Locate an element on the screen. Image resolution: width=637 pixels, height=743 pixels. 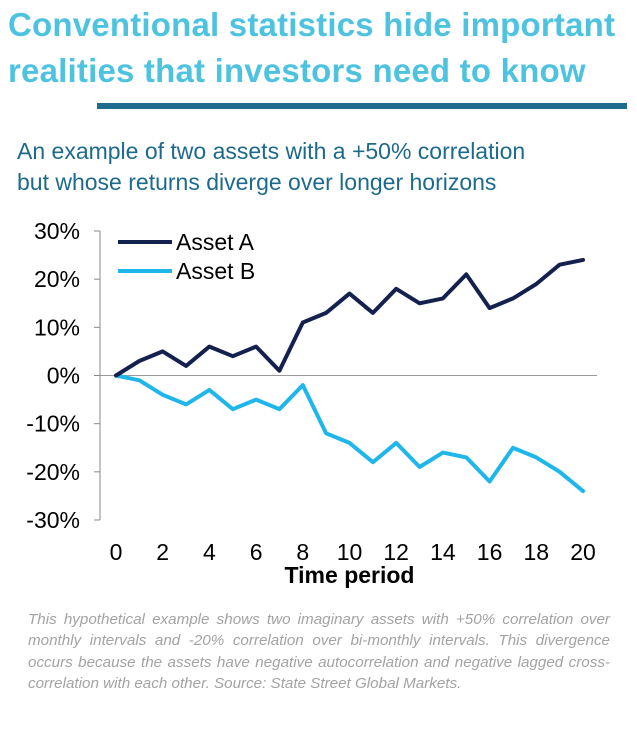
y-tick-label: 20% is located at coordinates (57, 279).